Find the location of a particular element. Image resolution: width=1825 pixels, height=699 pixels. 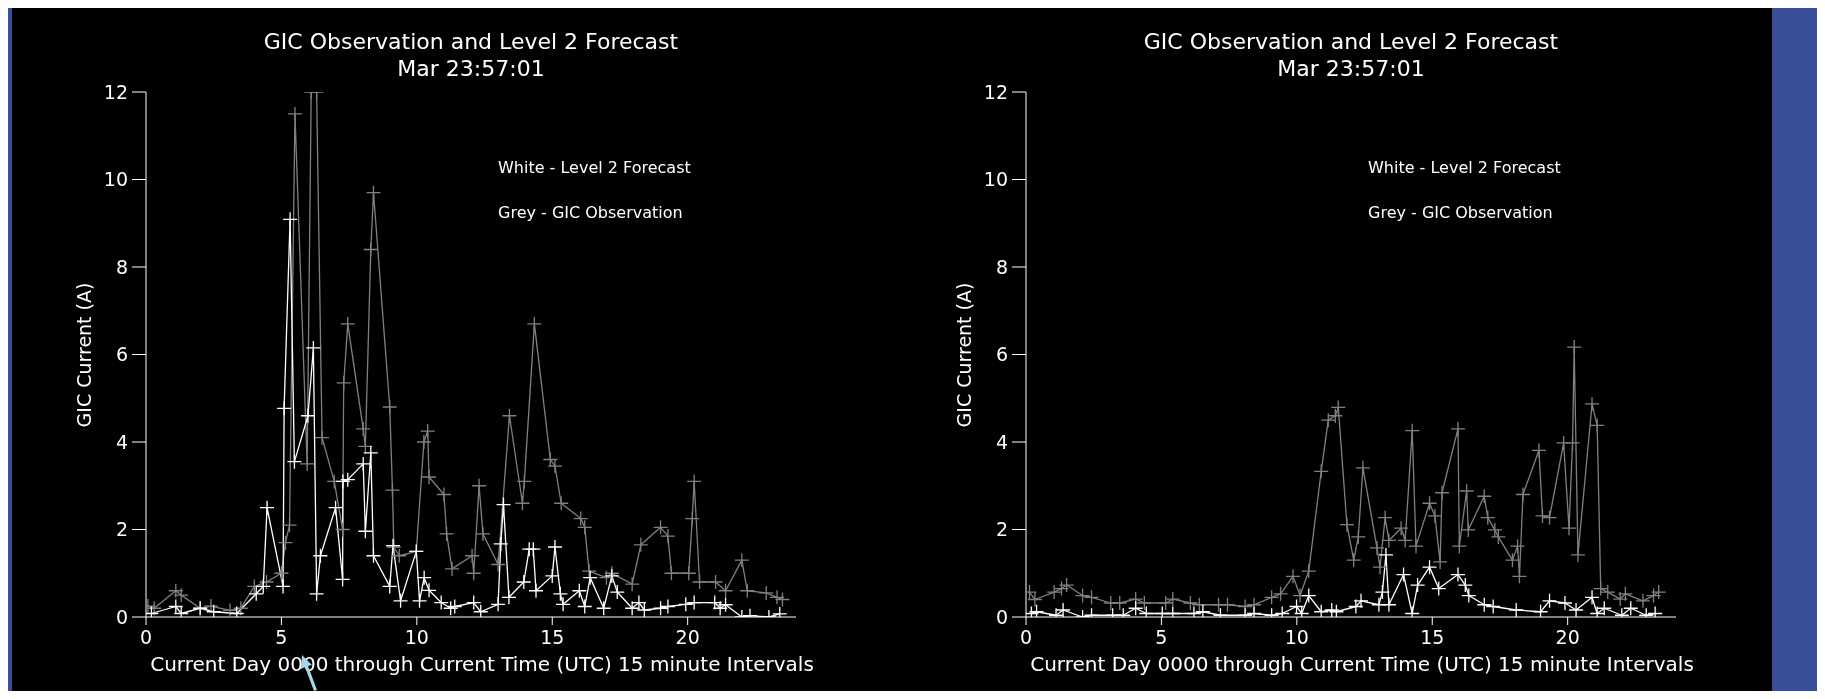

x-axis-title: Current Day 0000 through Current Time (UTC) 15 minute Intervals is located at coordinates (1362, 664).